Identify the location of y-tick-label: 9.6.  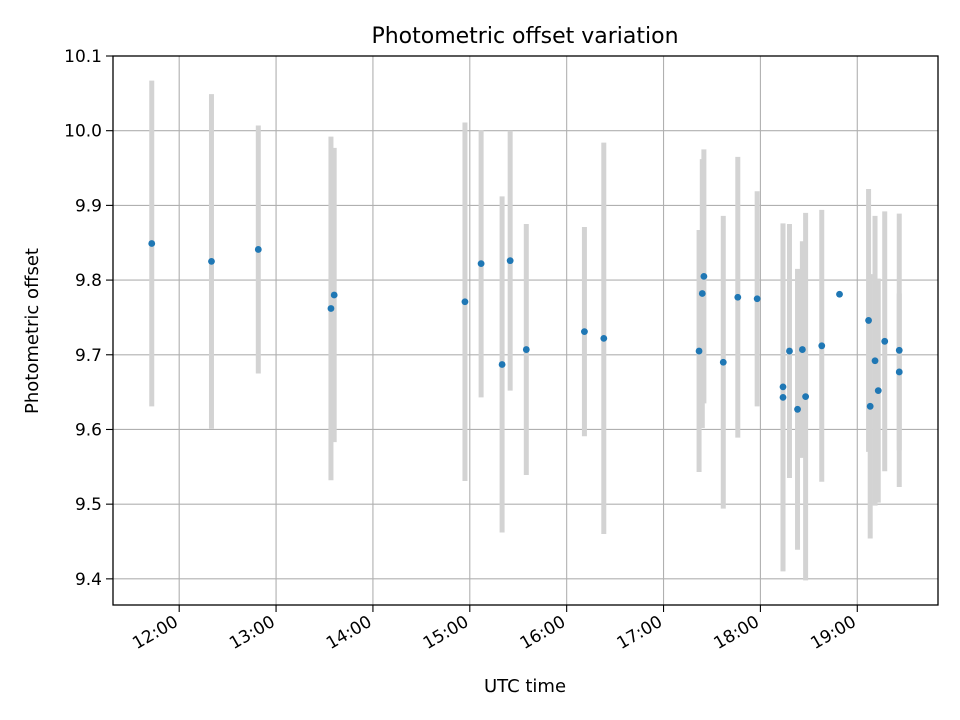
(88, 430).